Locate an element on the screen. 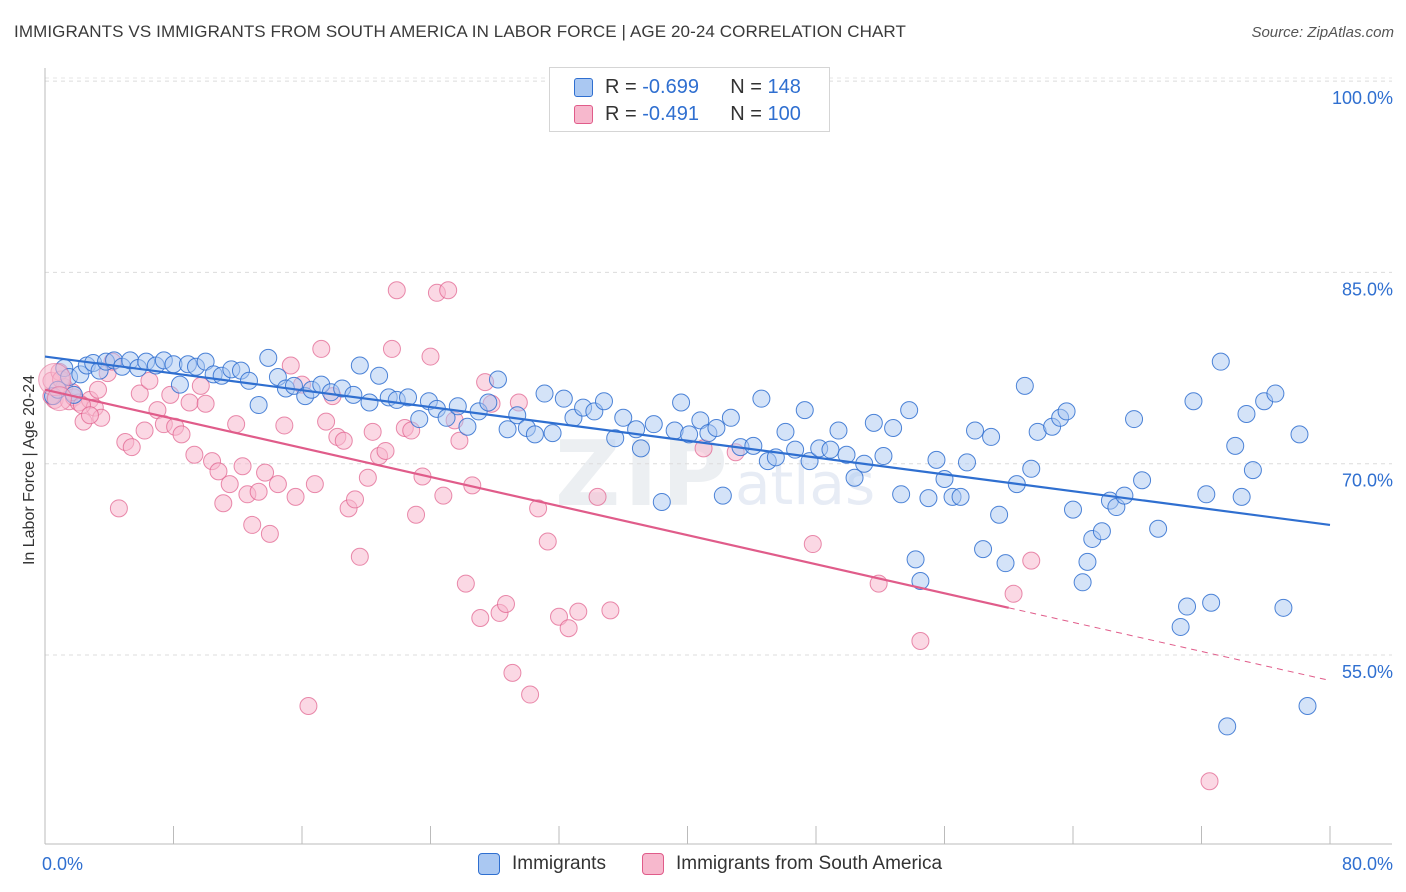 The height and width of the screenshot is (892, 1406). bottom-legend-label: Immigrants is located at coordinates (559, 863).